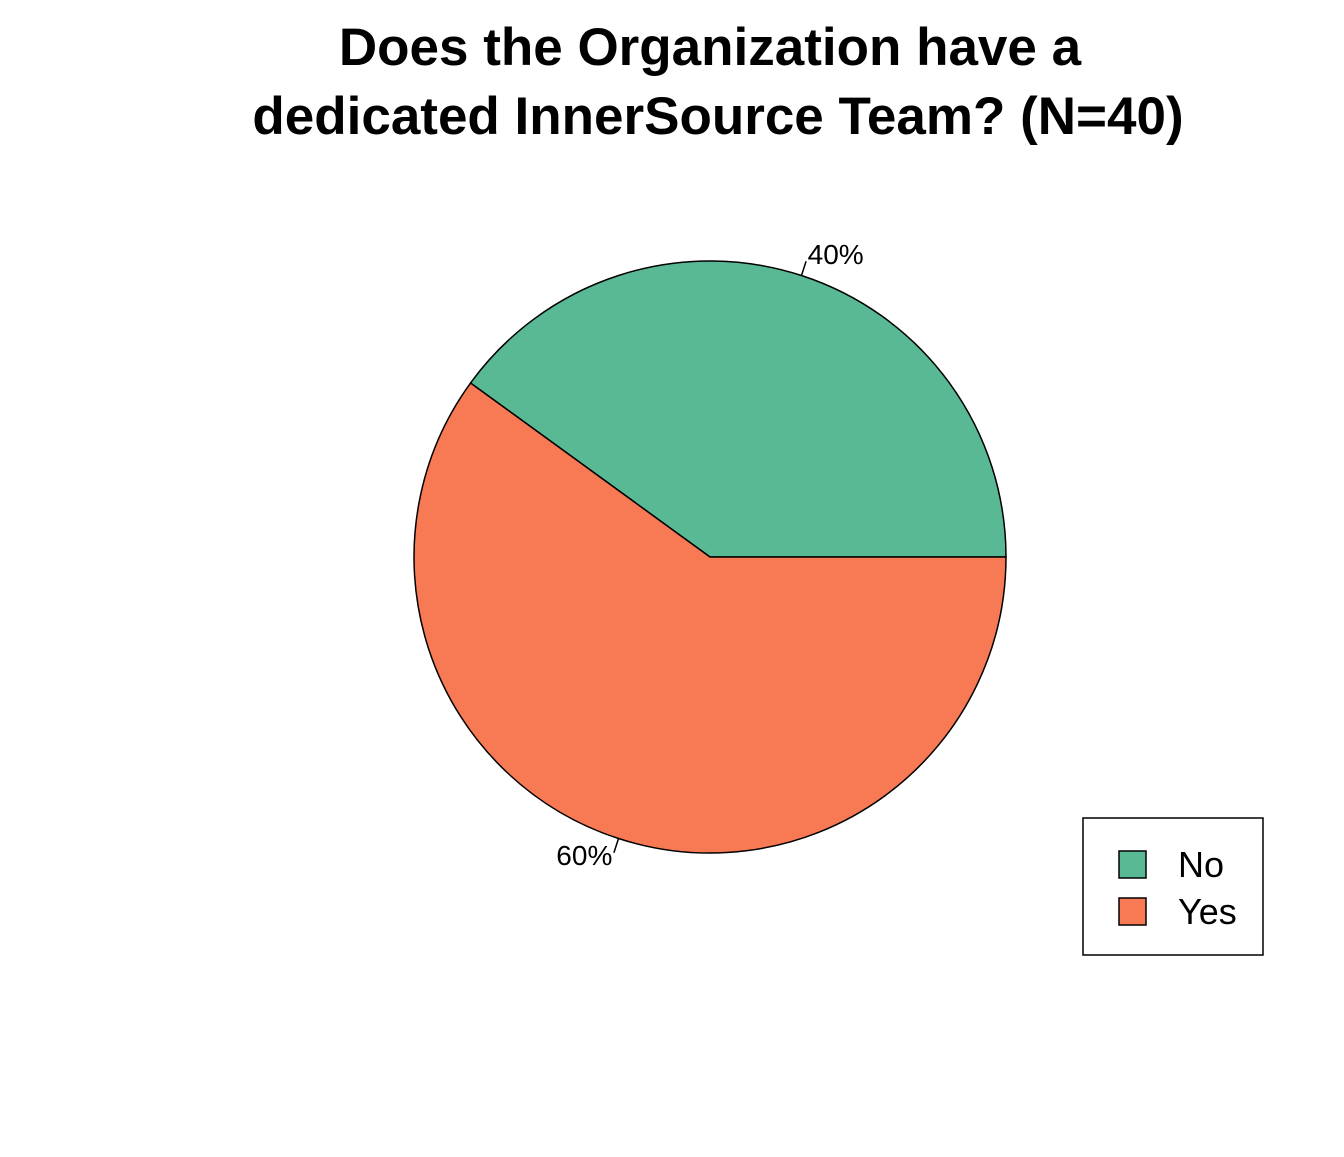 Image resolution: width=1344 pixels, height=1157 pixels. Describe the element at coordinates (584, 855) in the screenshot. I see `pie-label-yes: 60%` at that location.